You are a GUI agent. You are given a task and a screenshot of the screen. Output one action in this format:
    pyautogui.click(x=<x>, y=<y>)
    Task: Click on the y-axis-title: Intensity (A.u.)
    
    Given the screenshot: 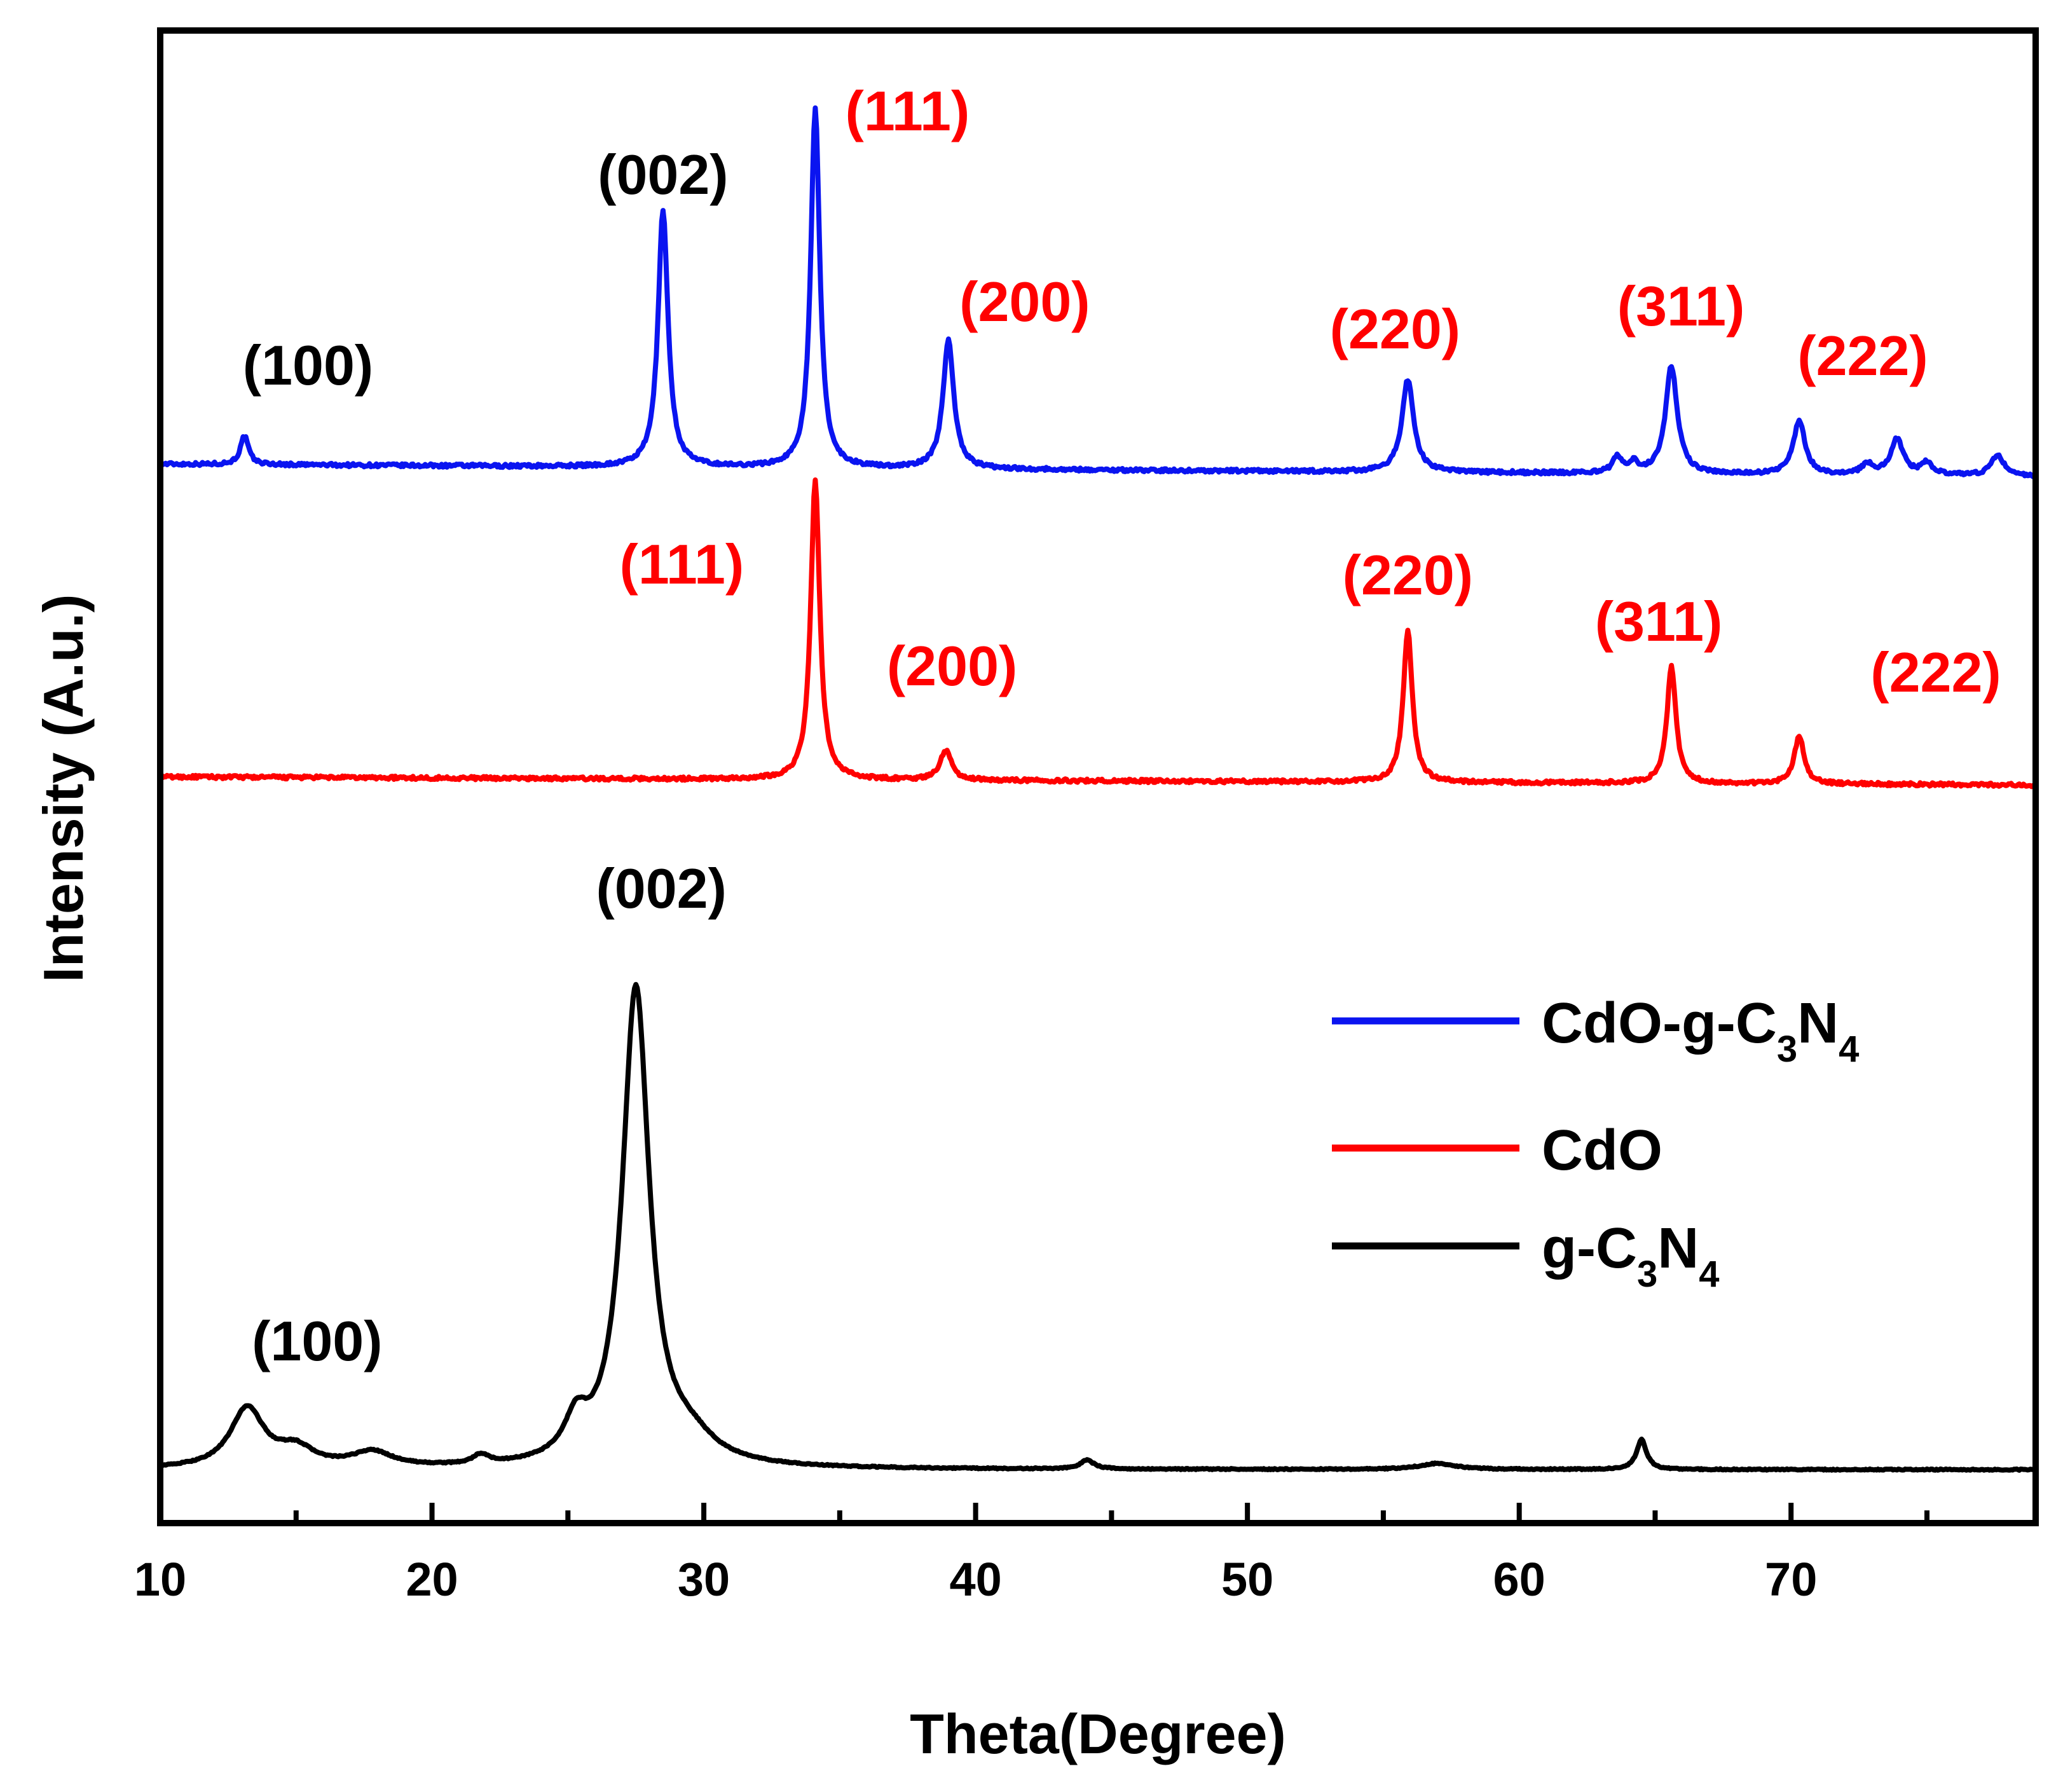 What is the action you would take?
    pyautogui.click(x=63, y=788)
    